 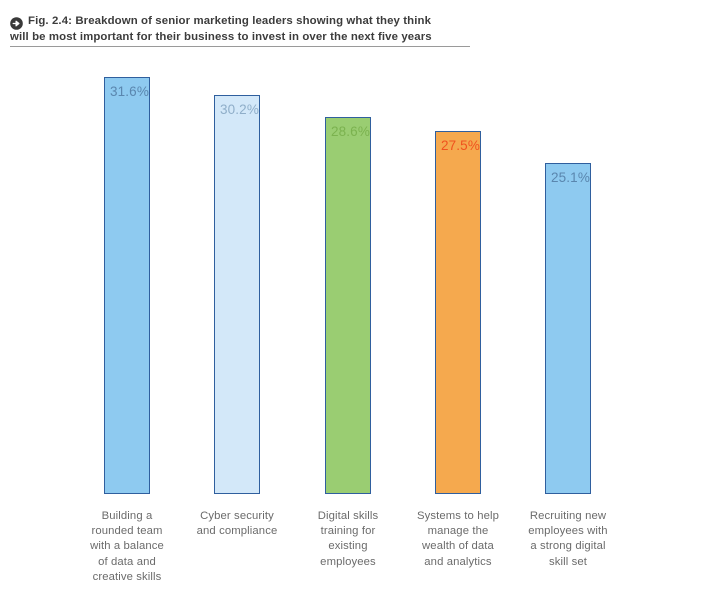 What do you see at coordinates (237, 531) in the screenshot?
I see `category-label-line: and compliance` at bounding box center [237, 531].